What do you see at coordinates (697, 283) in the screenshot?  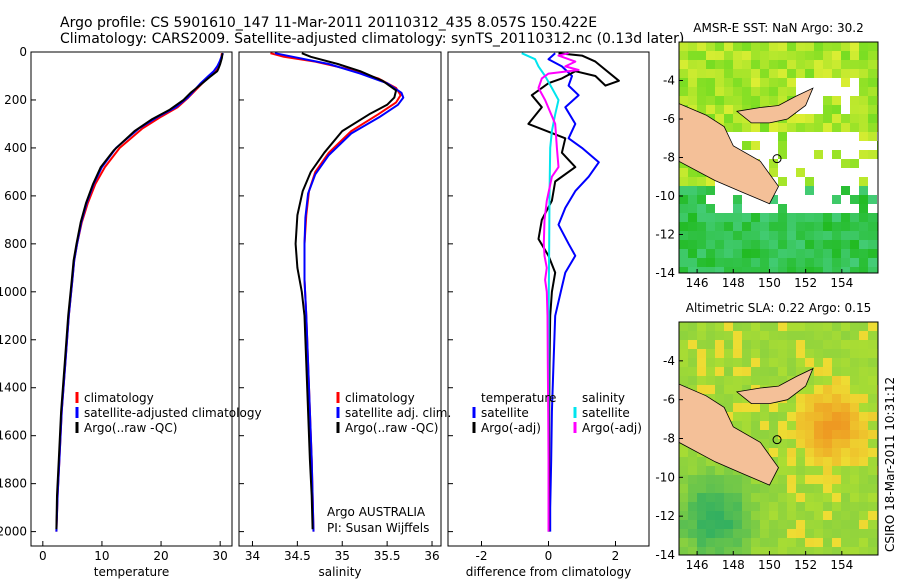 I see `x-tick-label: 146` at bounding box center [697, 283].